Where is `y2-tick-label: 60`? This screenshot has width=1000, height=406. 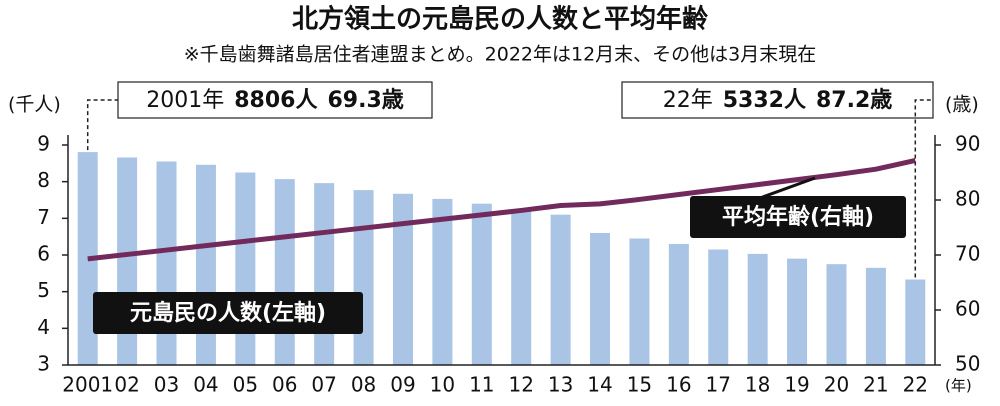
y2-tick-label: 60 is located at coordinates (967, 309).